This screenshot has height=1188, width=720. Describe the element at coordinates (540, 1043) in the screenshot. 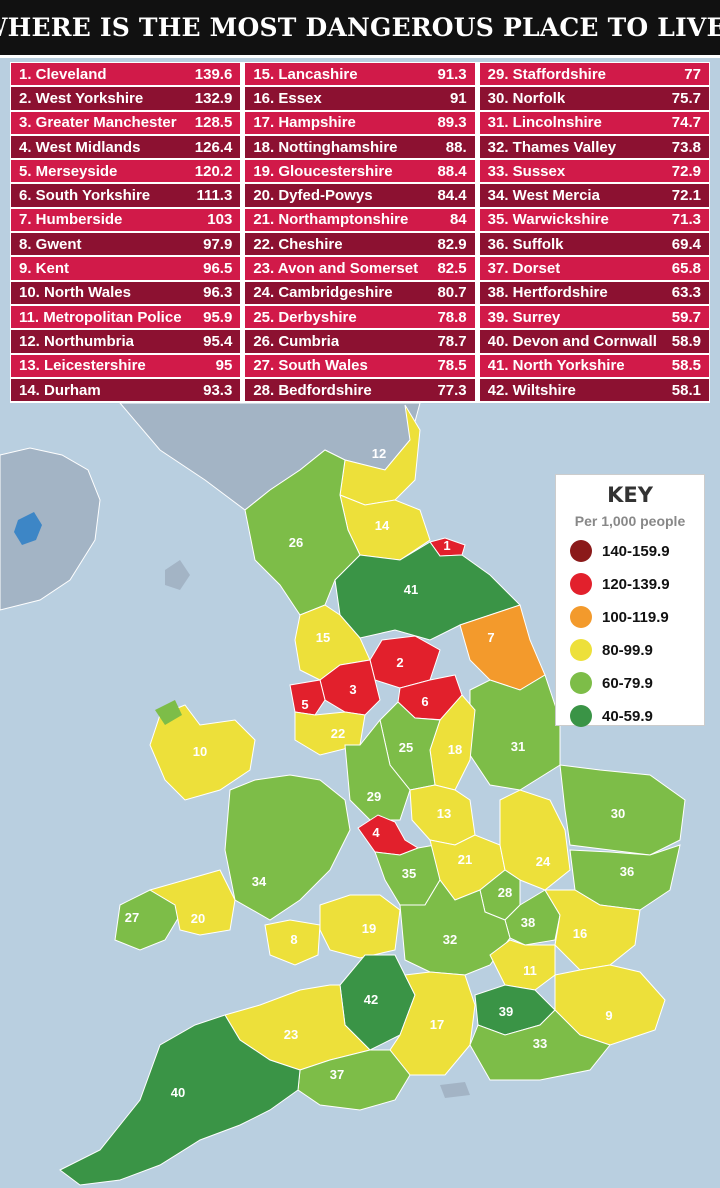

I see `map-label-33: 33` at that location.